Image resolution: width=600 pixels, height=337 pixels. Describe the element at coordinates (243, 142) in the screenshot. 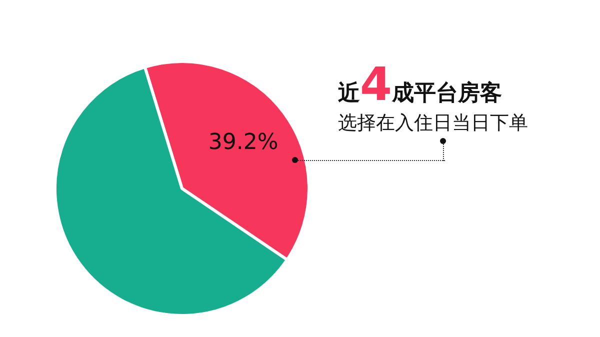

I see `data-label: 39.2%` at that location.